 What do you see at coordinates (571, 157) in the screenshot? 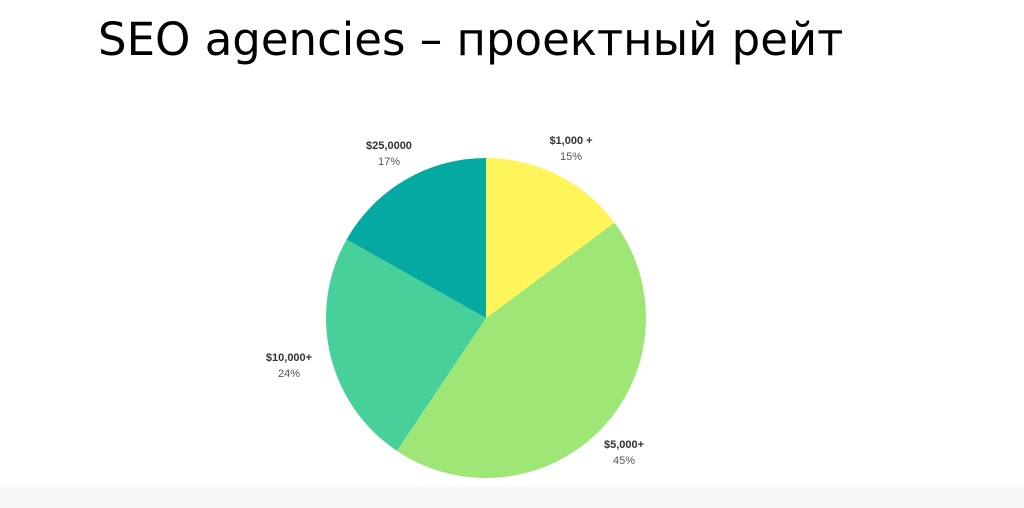
I see `slice-value-label: 15%` at bounding box center [571, 157].